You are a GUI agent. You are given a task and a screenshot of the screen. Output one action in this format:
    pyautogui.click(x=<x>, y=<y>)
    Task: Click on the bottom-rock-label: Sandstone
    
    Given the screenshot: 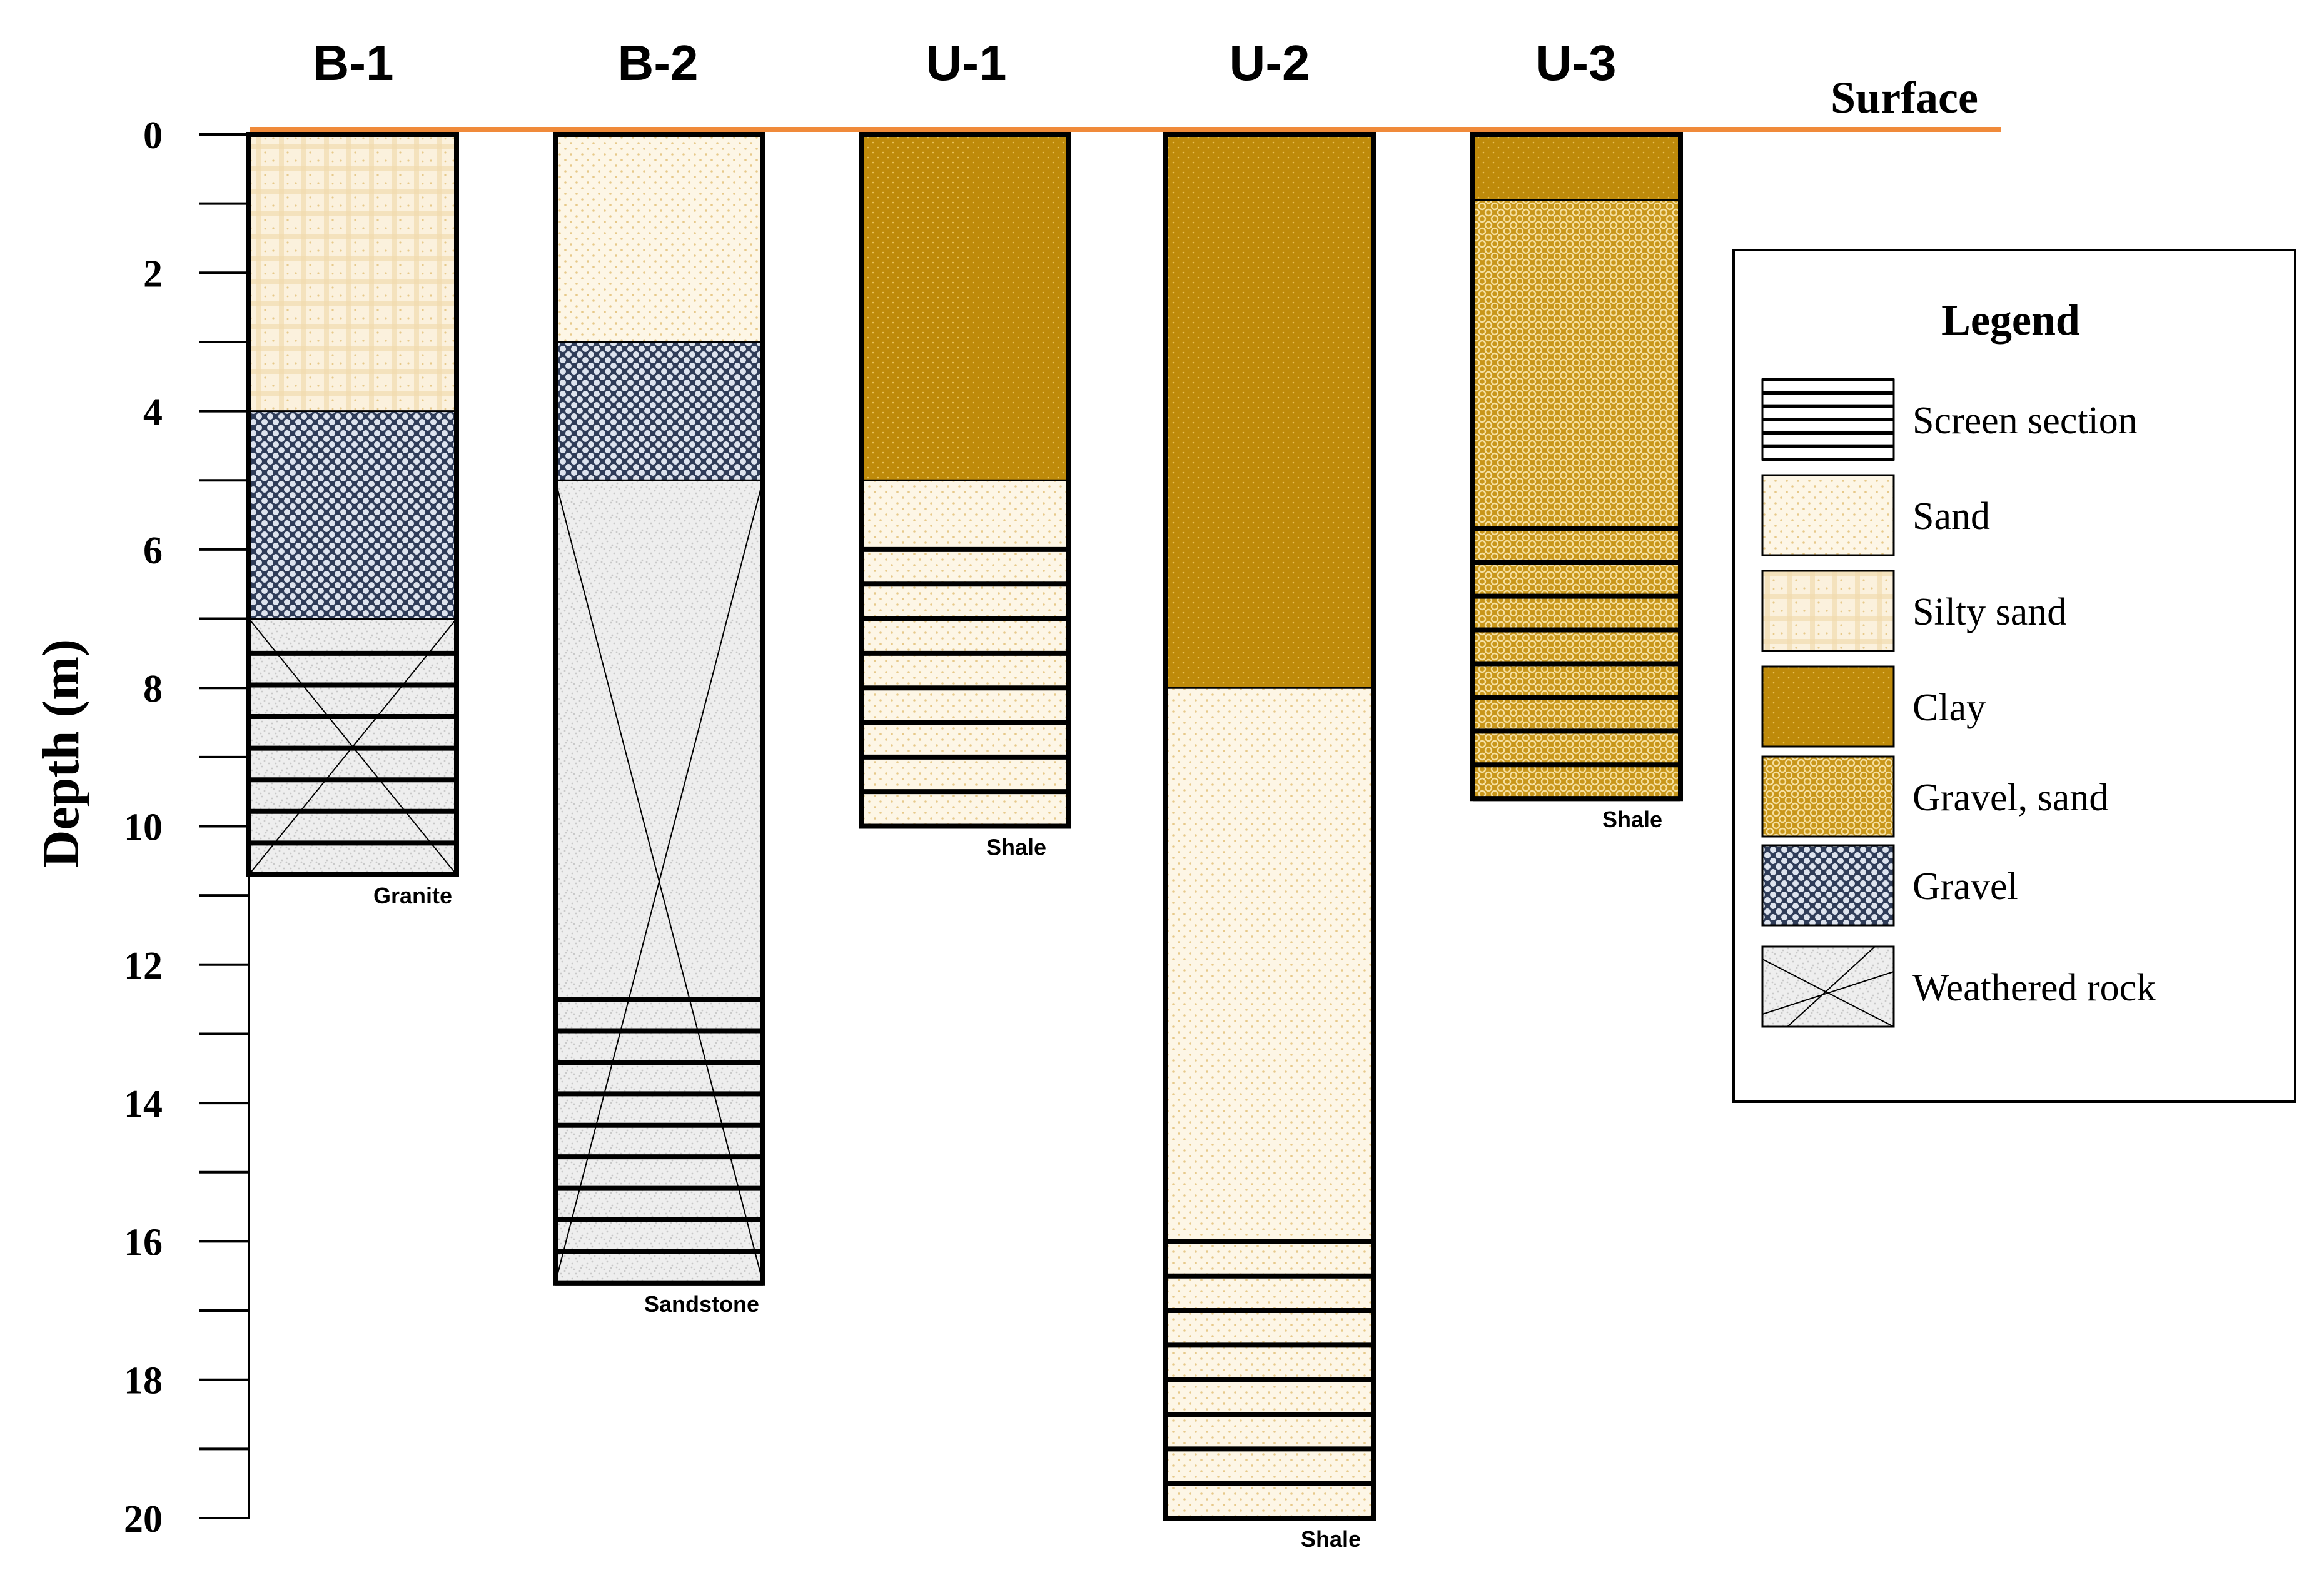 What is the action you would take?
    pyautogui.click(x=701, y=1304)
    